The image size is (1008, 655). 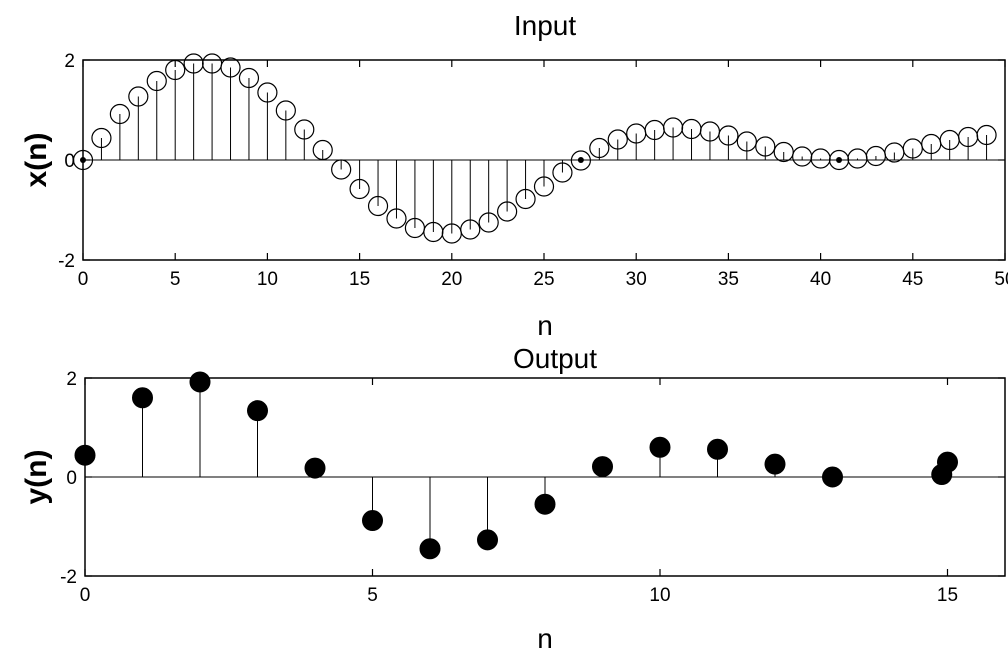 I want to click on input-x-tick-label: 40, so click(x=820, y=279).